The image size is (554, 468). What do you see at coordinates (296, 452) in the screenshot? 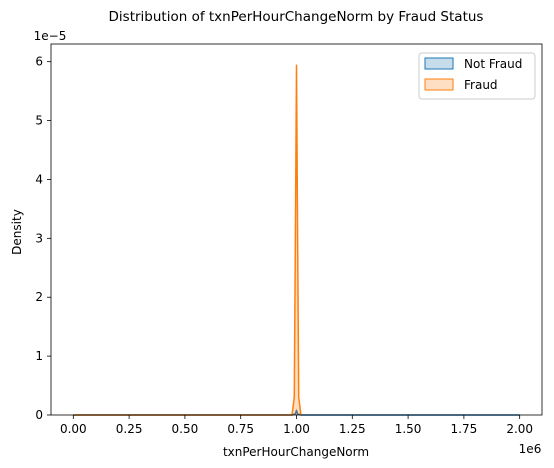
I see `x-axis-label: txnPerHourChangeNorm` at bounding box center [296, 452].